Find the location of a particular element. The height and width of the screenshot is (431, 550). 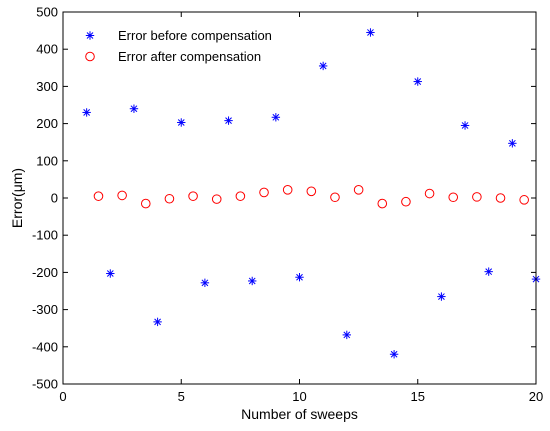

legend-box is located at coordinates (183, 44).